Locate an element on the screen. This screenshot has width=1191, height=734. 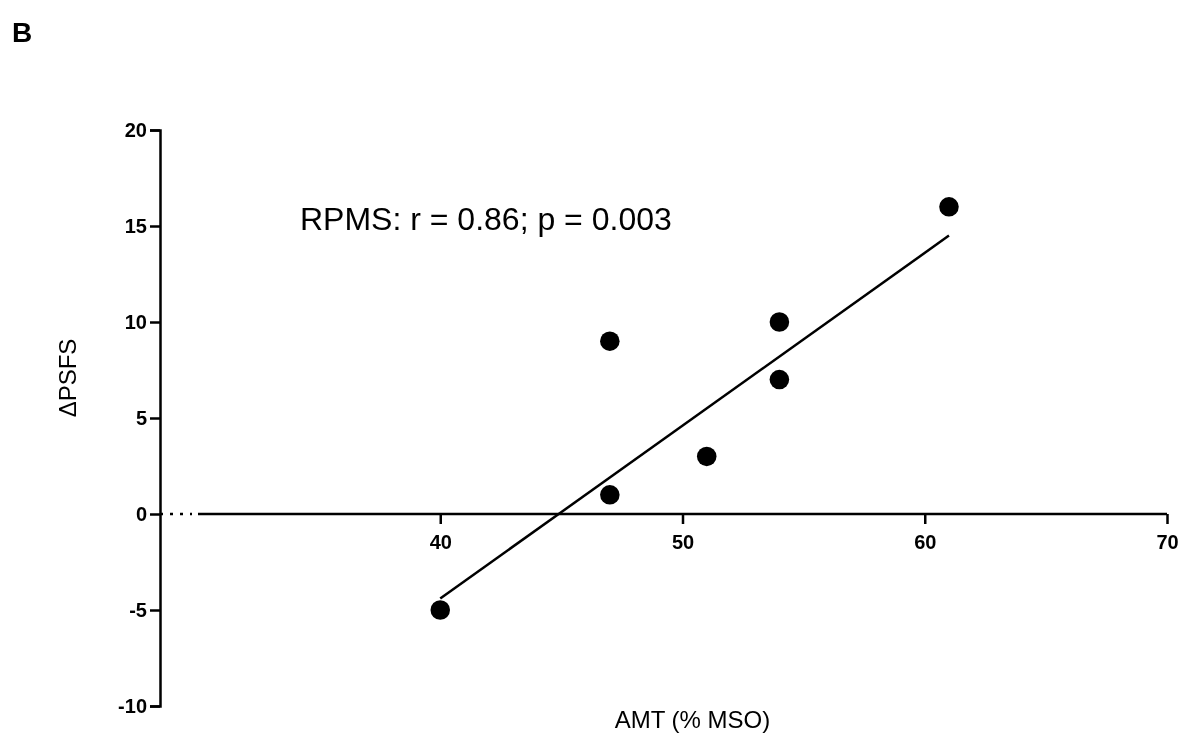
x-tick-label: 70 is located at coordinates (1167, 542).